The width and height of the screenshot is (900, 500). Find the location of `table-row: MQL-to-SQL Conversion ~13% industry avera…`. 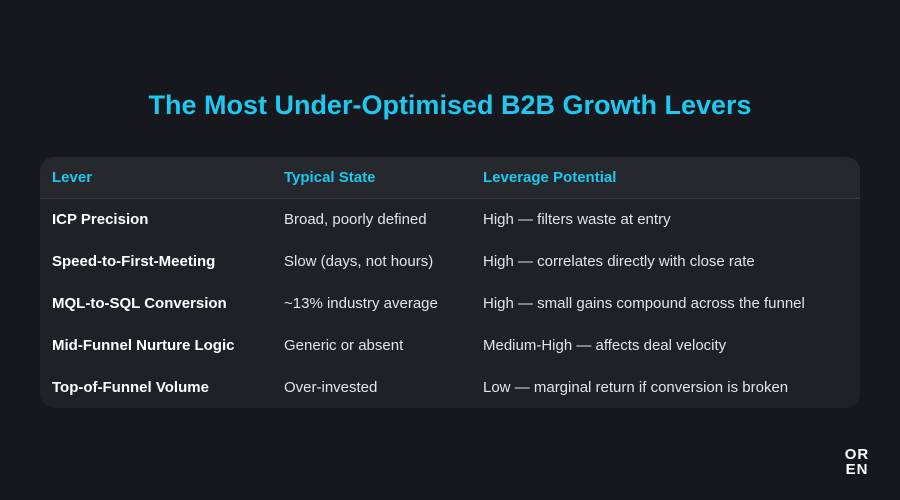

table-row: MQL-to-SQL Conversion ~13% industry avera… is located at coordinates (450, 304).